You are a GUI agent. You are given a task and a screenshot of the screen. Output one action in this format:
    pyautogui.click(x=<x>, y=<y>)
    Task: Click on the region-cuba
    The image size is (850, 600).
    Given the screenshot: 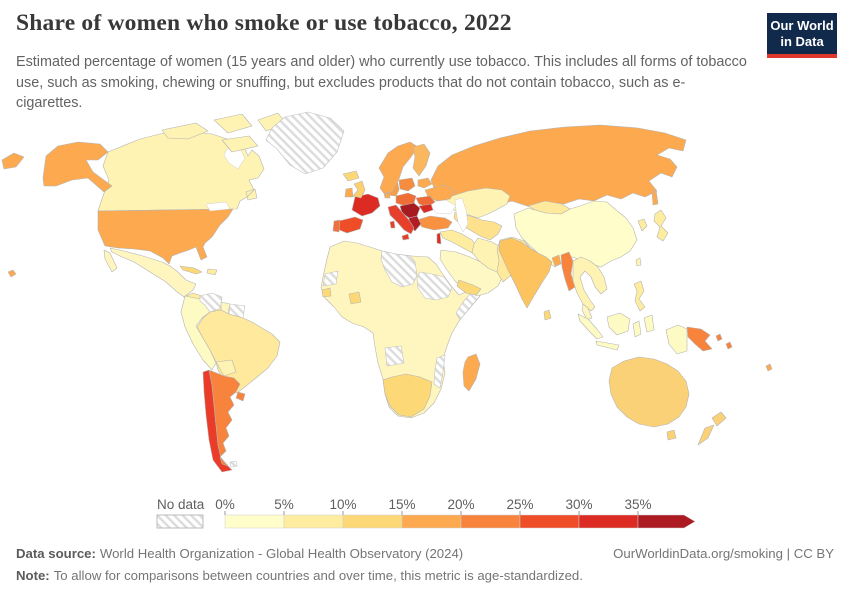 What is the action you would take?
    pyautogui.click(x=191, y=270)
    